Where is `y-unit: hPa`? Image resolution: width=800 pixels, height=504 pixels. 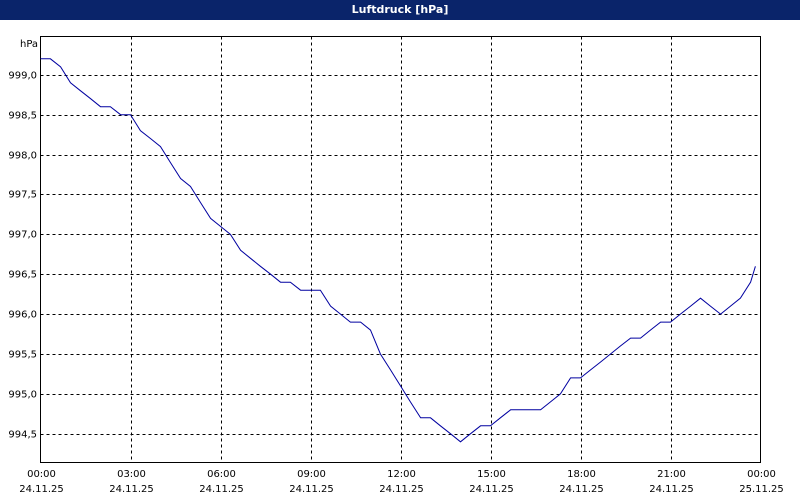
y-unit: hPa is located at coordinates (29, 44).